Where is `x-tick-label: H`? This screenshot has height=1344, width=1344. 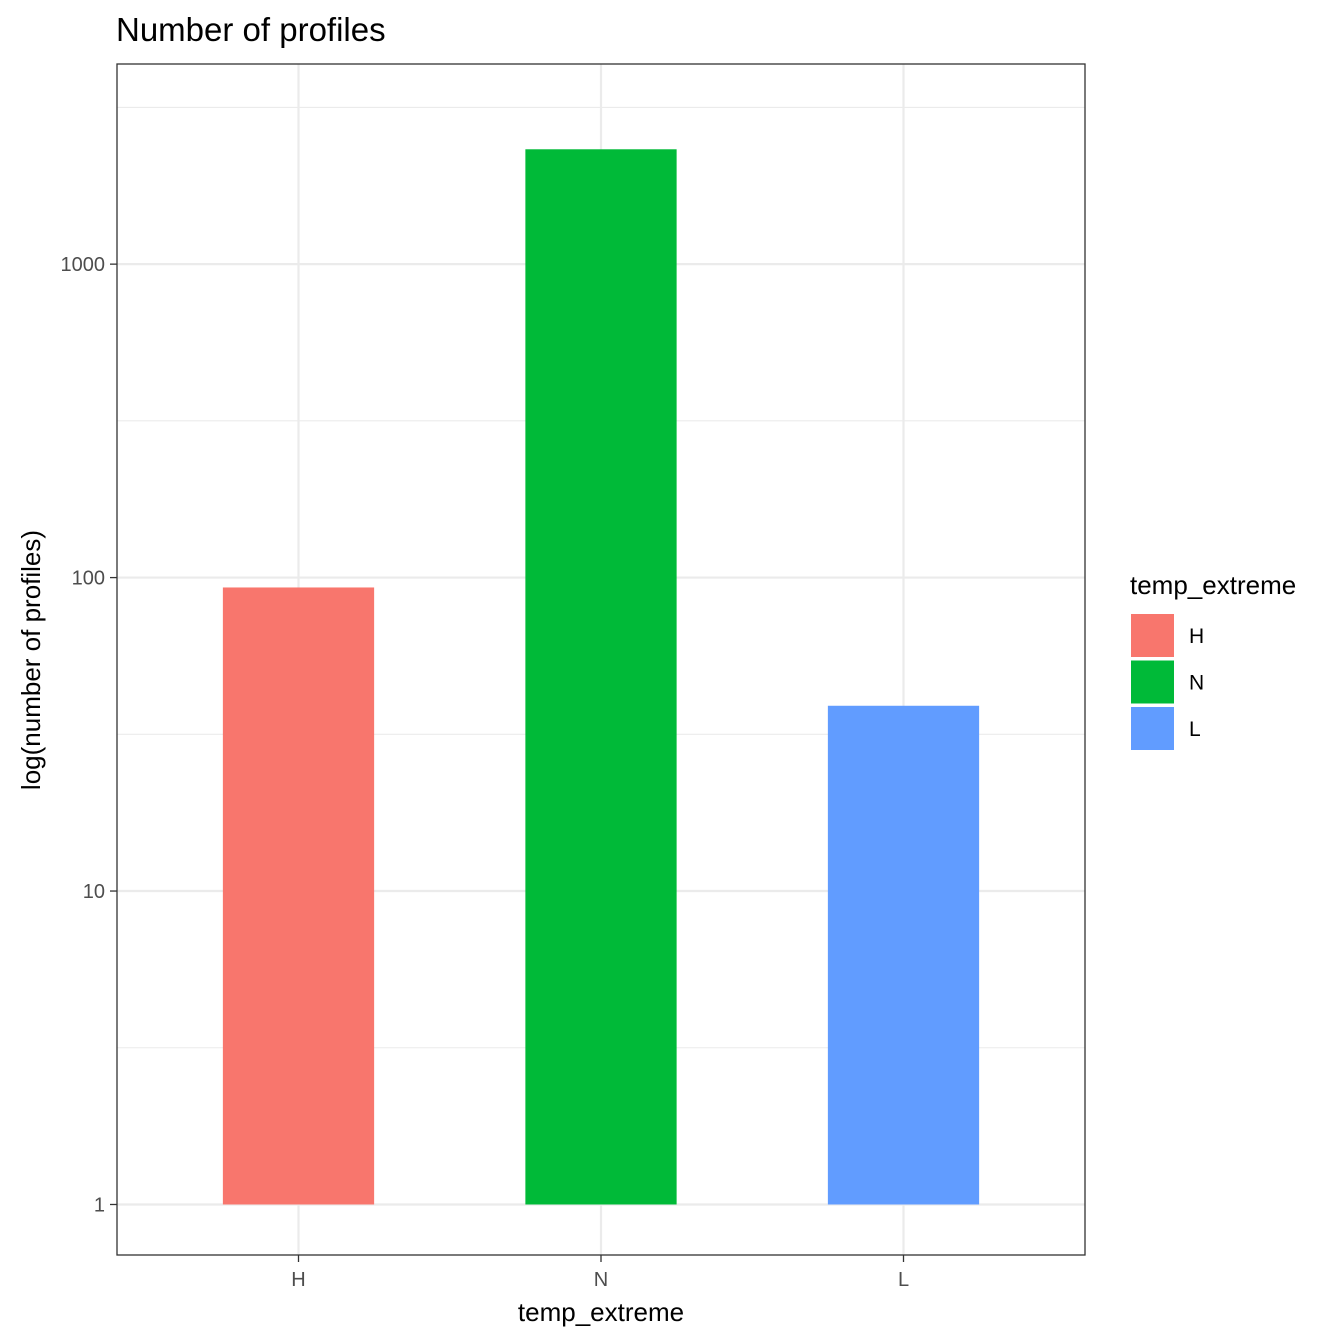 x-tick-label: H is located at coordinates (298, 1280).